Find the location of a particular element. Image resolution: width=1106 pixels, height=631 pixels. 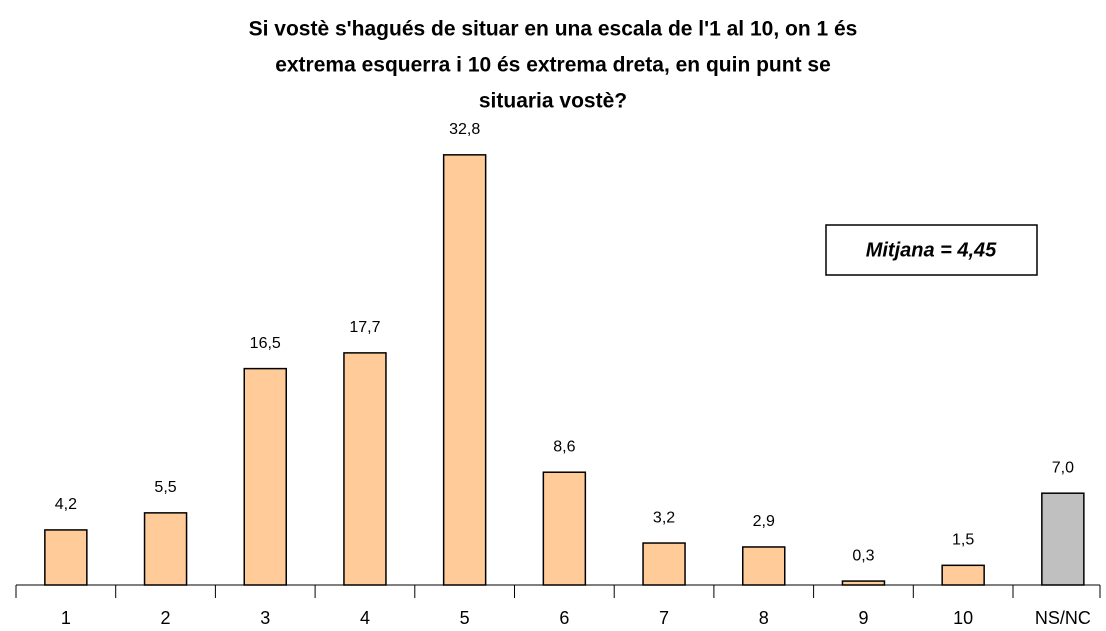

value-label: 32,8 is located at coordinates (464, 129).